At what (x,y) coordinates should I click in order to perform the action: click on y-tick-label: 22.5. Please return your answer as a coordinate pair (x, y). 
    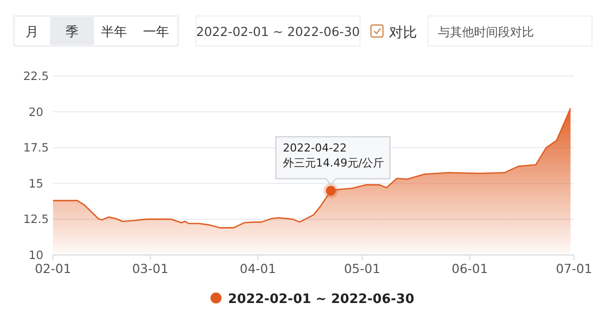
    Looking at the image, I should click on (36, 76).